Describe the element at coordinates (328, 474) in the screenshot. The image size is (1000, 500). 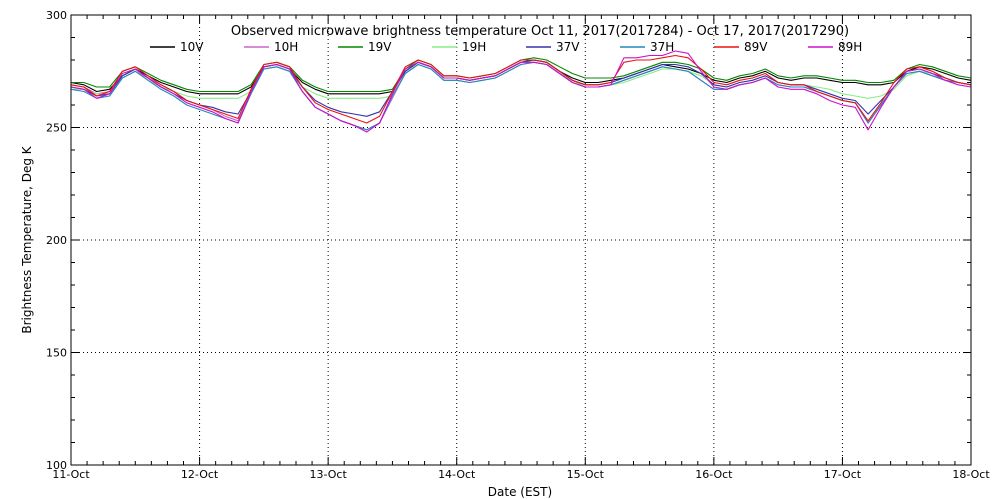
I see `x-tick-label: 13-Oct` at that location.